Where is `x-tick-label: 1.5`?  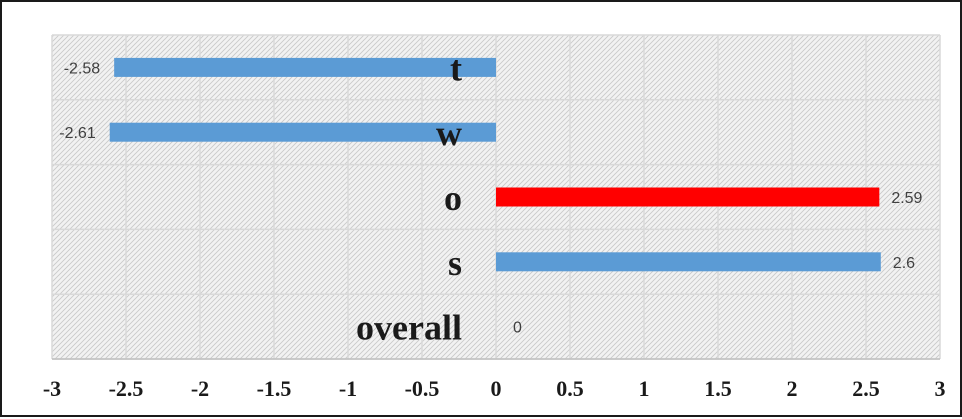 x-tick-label: 1.5 is located at coordinates (718, 388).